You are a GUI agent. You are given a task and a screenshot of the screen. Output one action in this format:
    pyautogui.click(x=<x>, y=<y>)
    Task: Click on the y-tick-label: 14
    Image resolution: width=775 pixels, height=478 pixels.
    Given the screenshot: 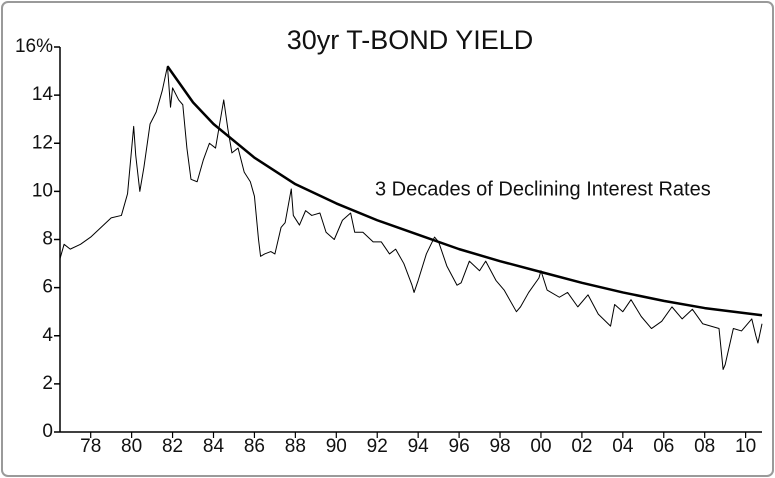 What is the action you would take?
    pyautogui.click(x=43, y=94)
    